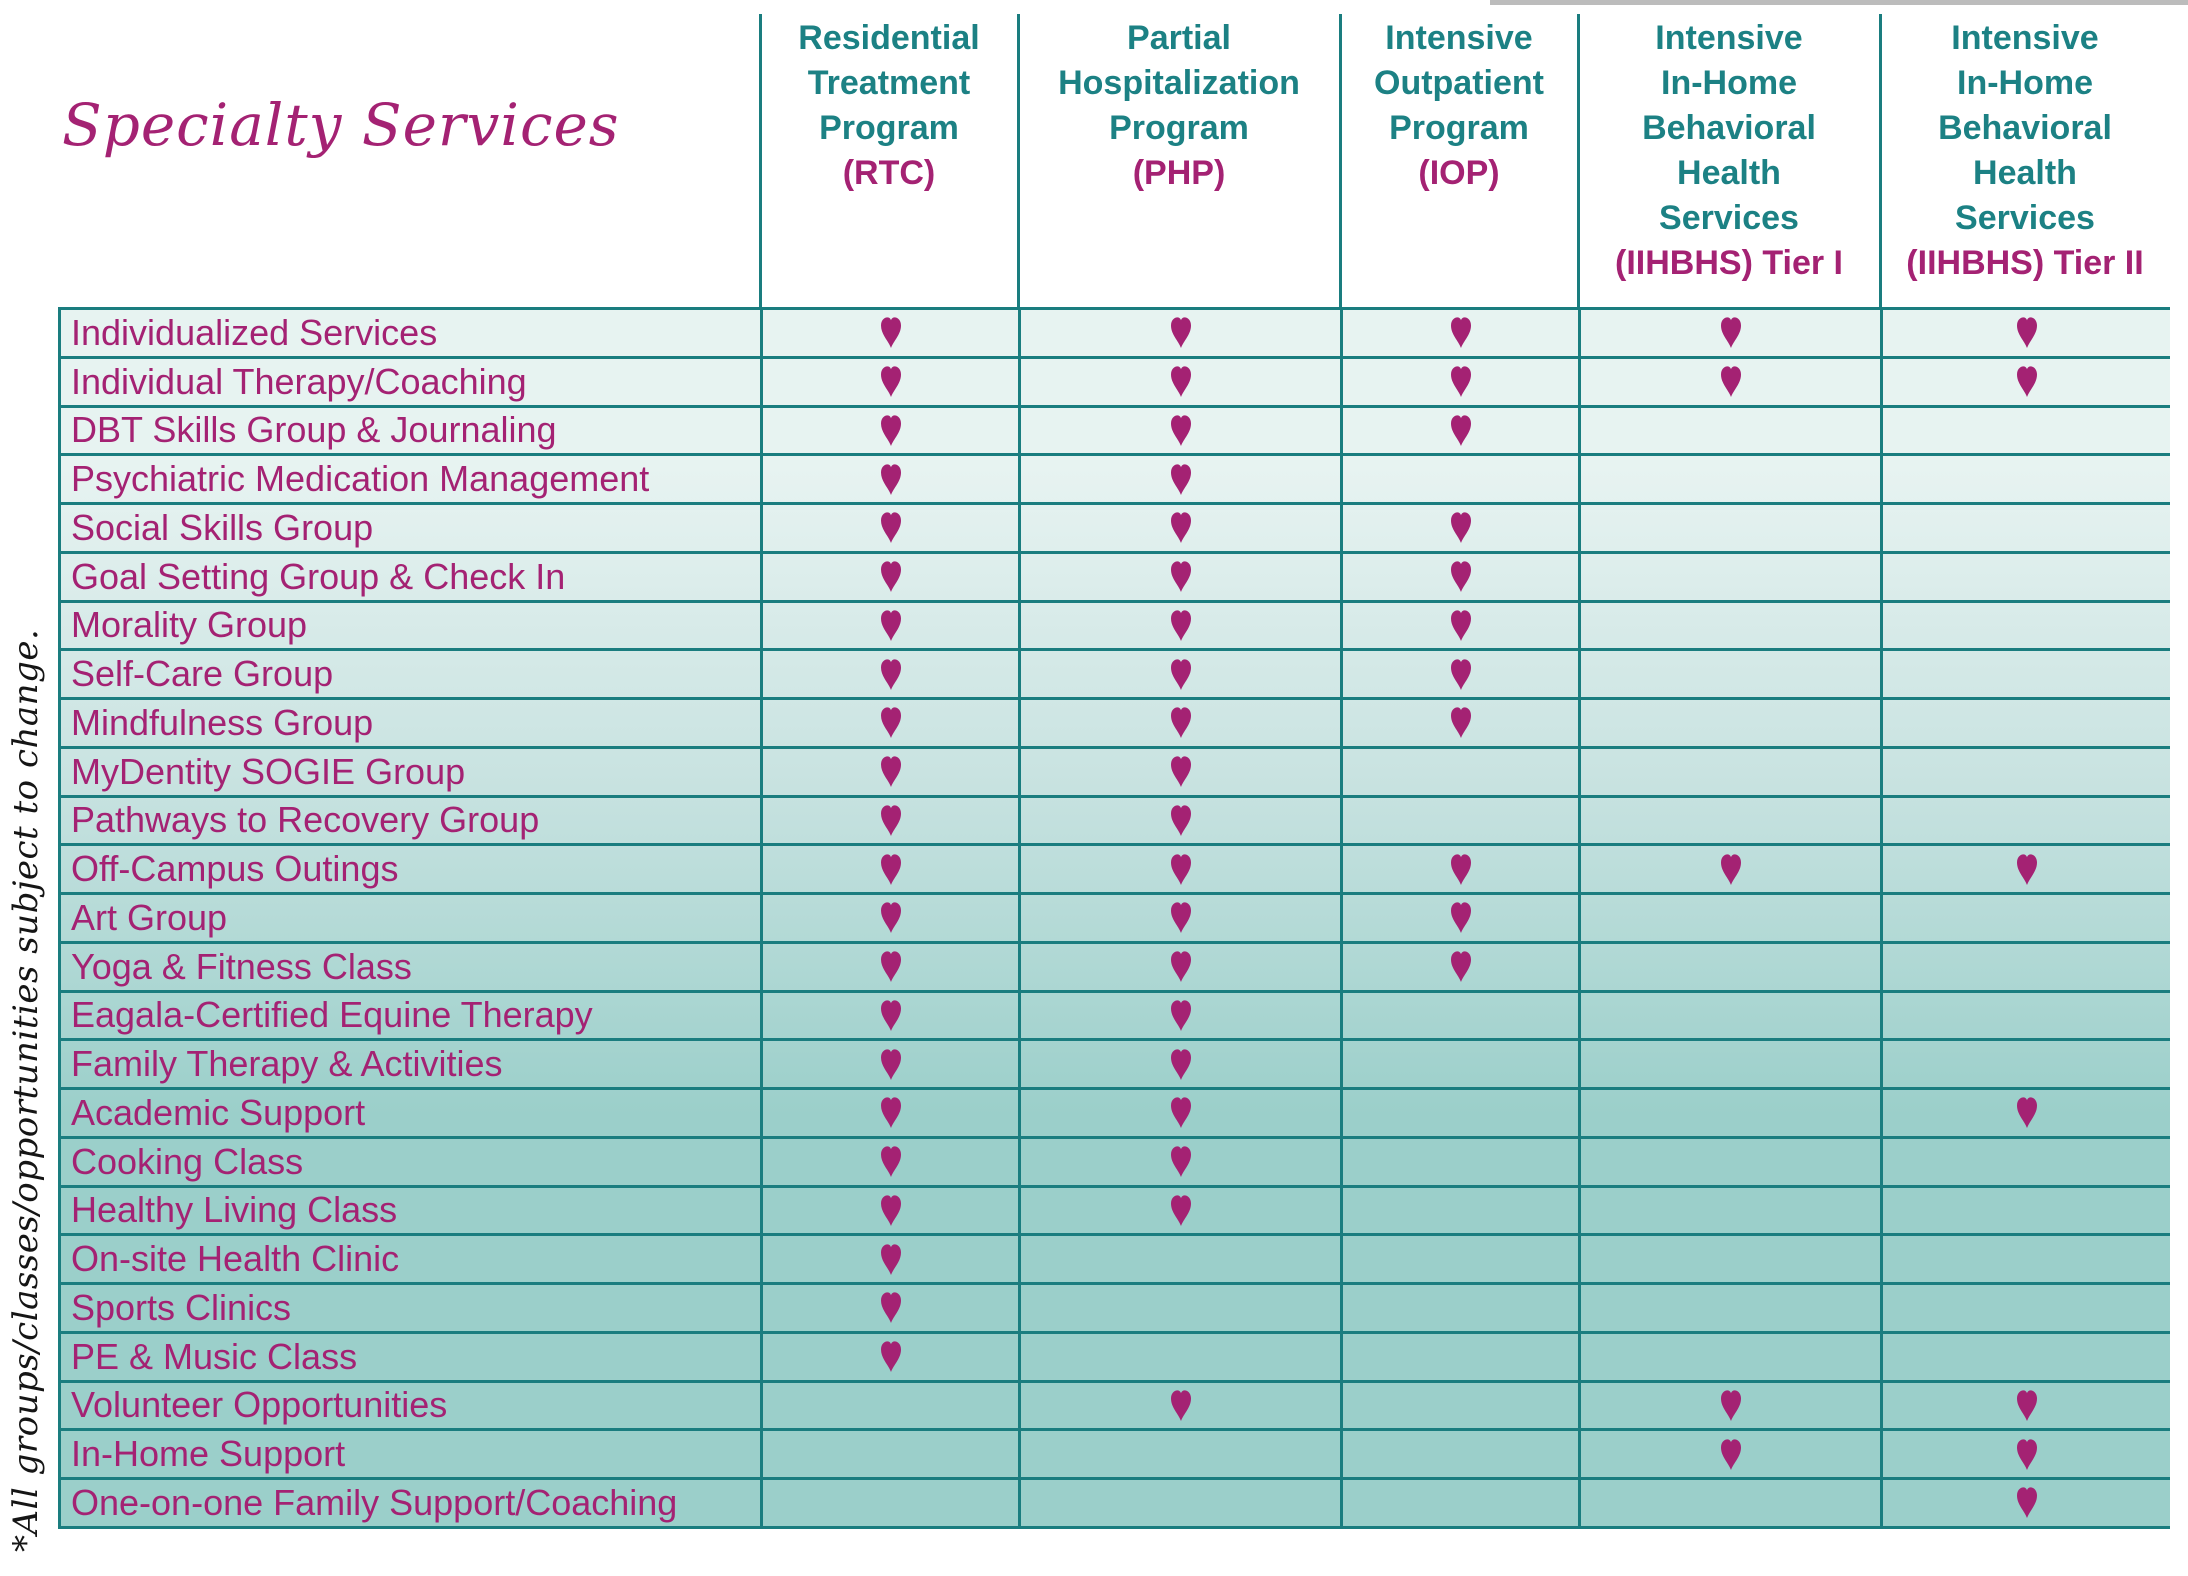 Image resolution: width=2188 pixels, height=1576 pixels. What do you see at coordinates (1179, 128) in the screenshot?
I see `column-header-text: Program` at bounding box center [1179, 128].